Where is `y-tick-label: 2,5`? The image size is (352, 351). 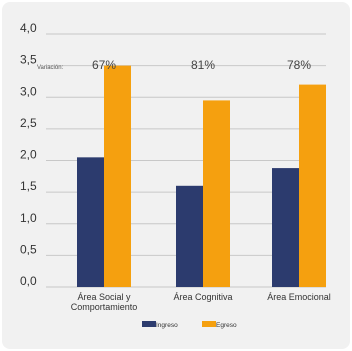
y-tick-label: 2,5 is located at coordinates (28, 123).